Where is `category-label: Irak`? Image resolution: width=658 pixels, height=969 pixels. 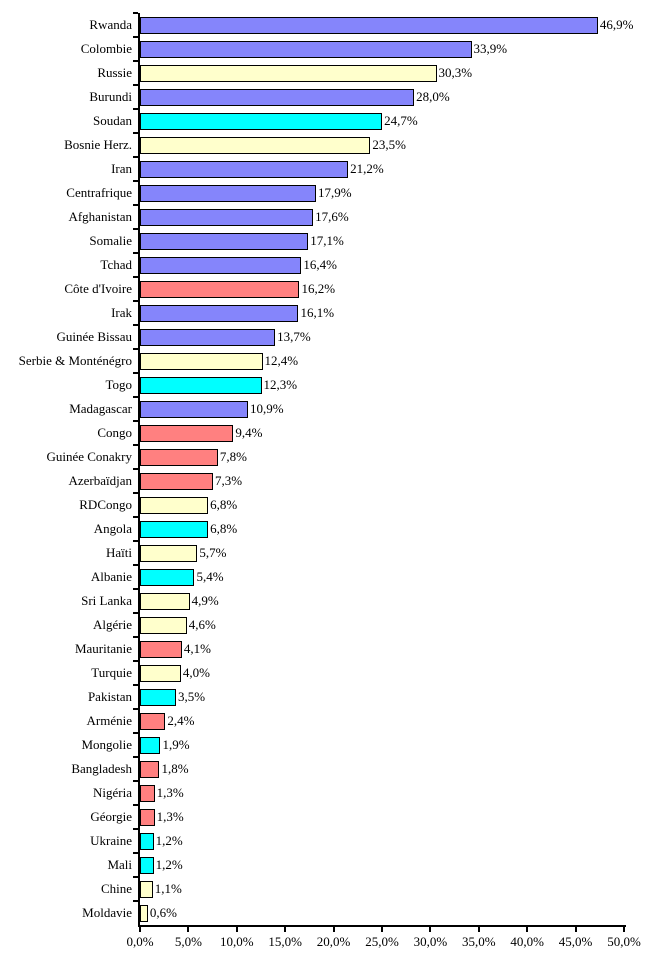 category-label: Irak is located at coordinates (121, 312).